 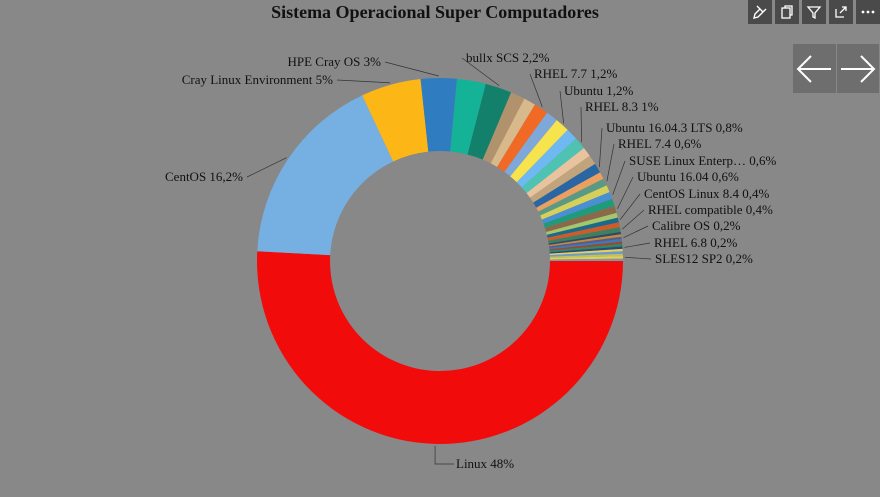 What do you see at coordinates (702, 160) in the screenshot?
I see `slice-label: SUSE Linux Enterp… 0,6%` at bounding box center [702, 160].